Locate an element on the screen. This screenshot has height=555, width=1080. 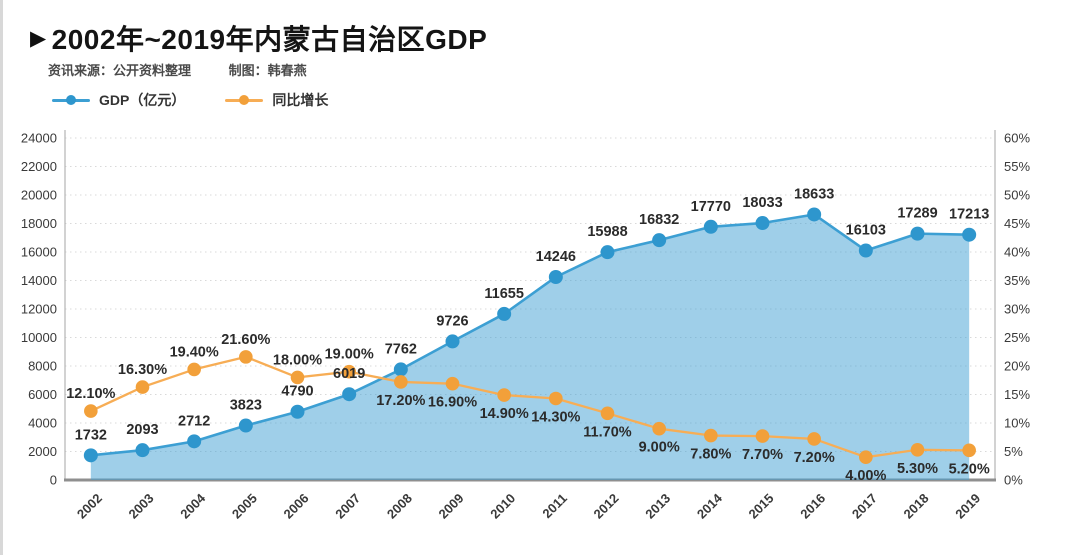
x-axis-label-2014: 2014 is located at coordinates (710, 506).